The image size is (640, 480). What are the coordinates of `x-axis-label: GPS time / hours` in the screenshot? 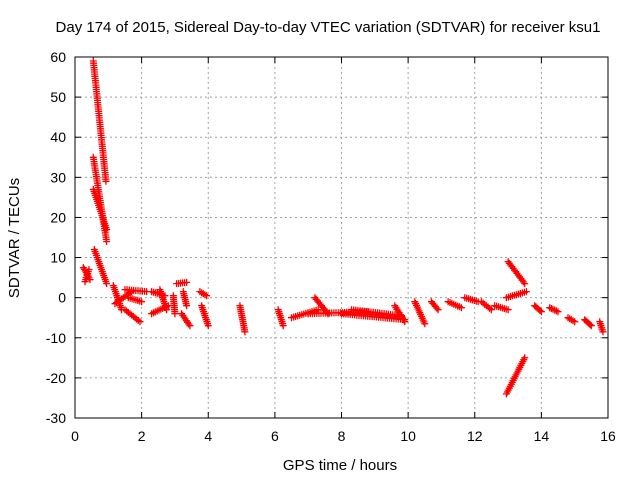 It's located at (340, 465).